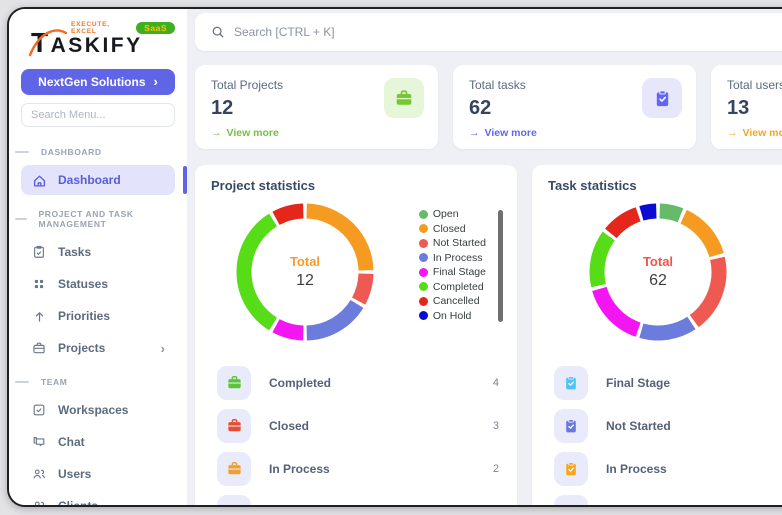  Describe the element at coordinates (98, 474) in the screenshot. I see `sidebar-item-users: Users` at that location.